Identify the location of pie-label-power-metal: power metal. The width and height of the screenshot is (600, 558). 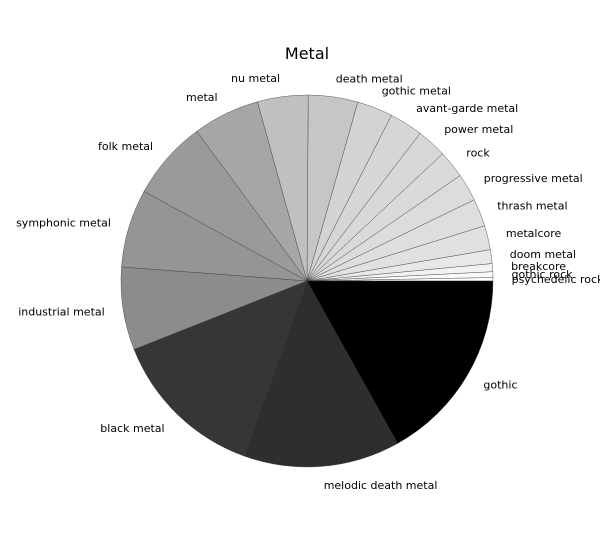
(478, 129).